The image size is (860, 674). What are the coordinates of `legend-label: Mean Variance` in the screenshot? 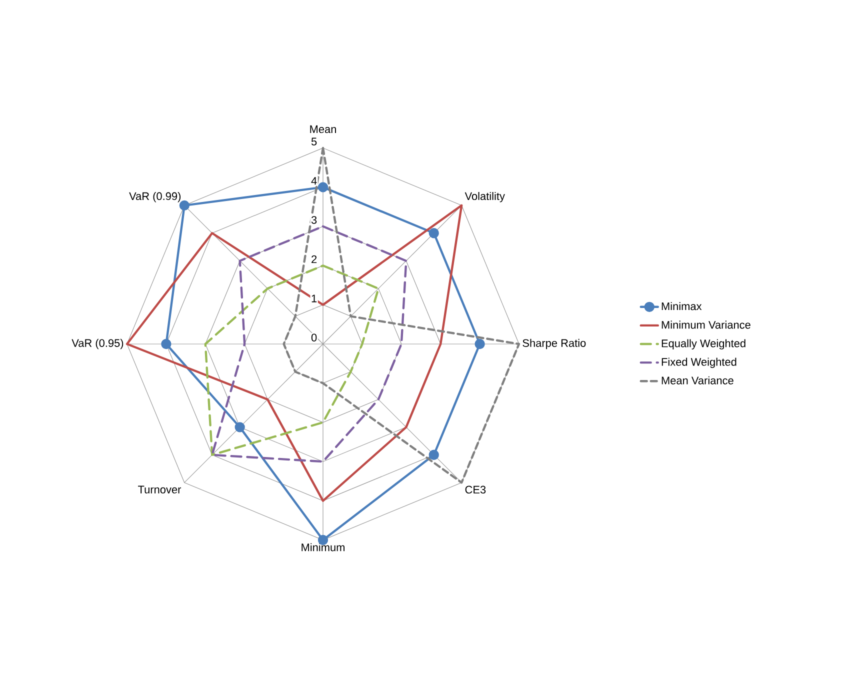 It's located at (698, 380).